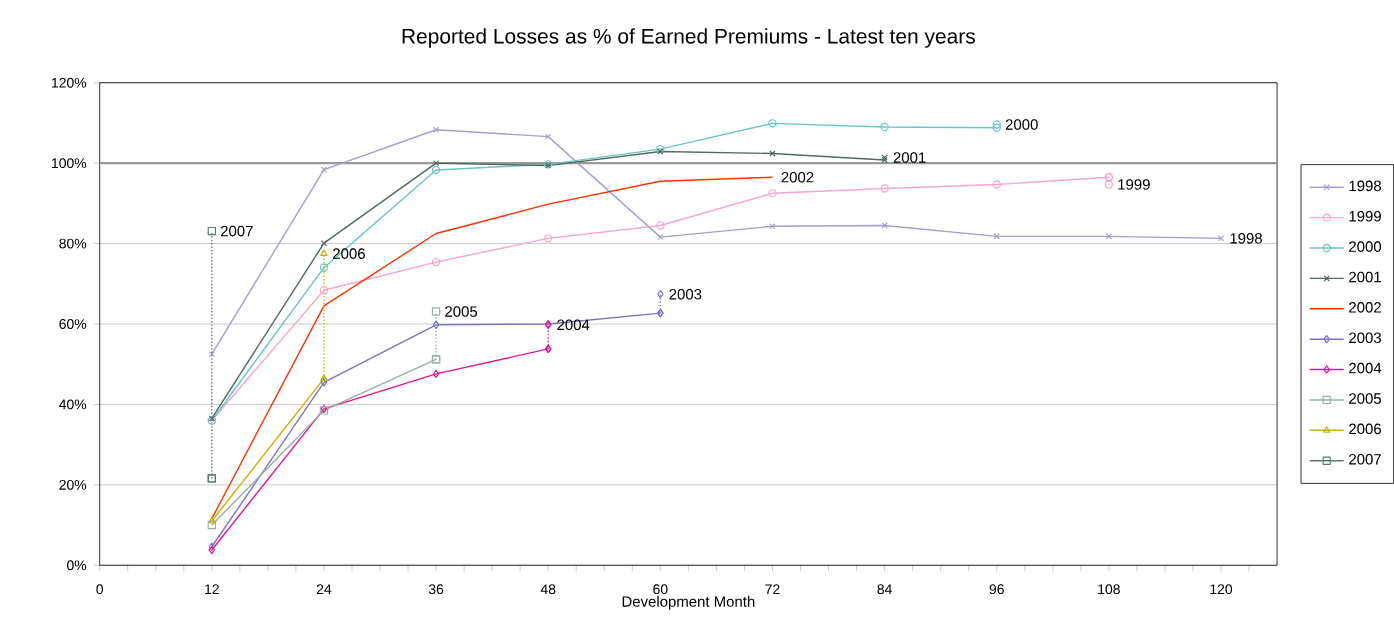 This screenshot has width=1394, height=618. What do you see at coordinates (1246, 238) in the screenshot?
I see `annotation: 1998` at bounding box center [1246, 238].